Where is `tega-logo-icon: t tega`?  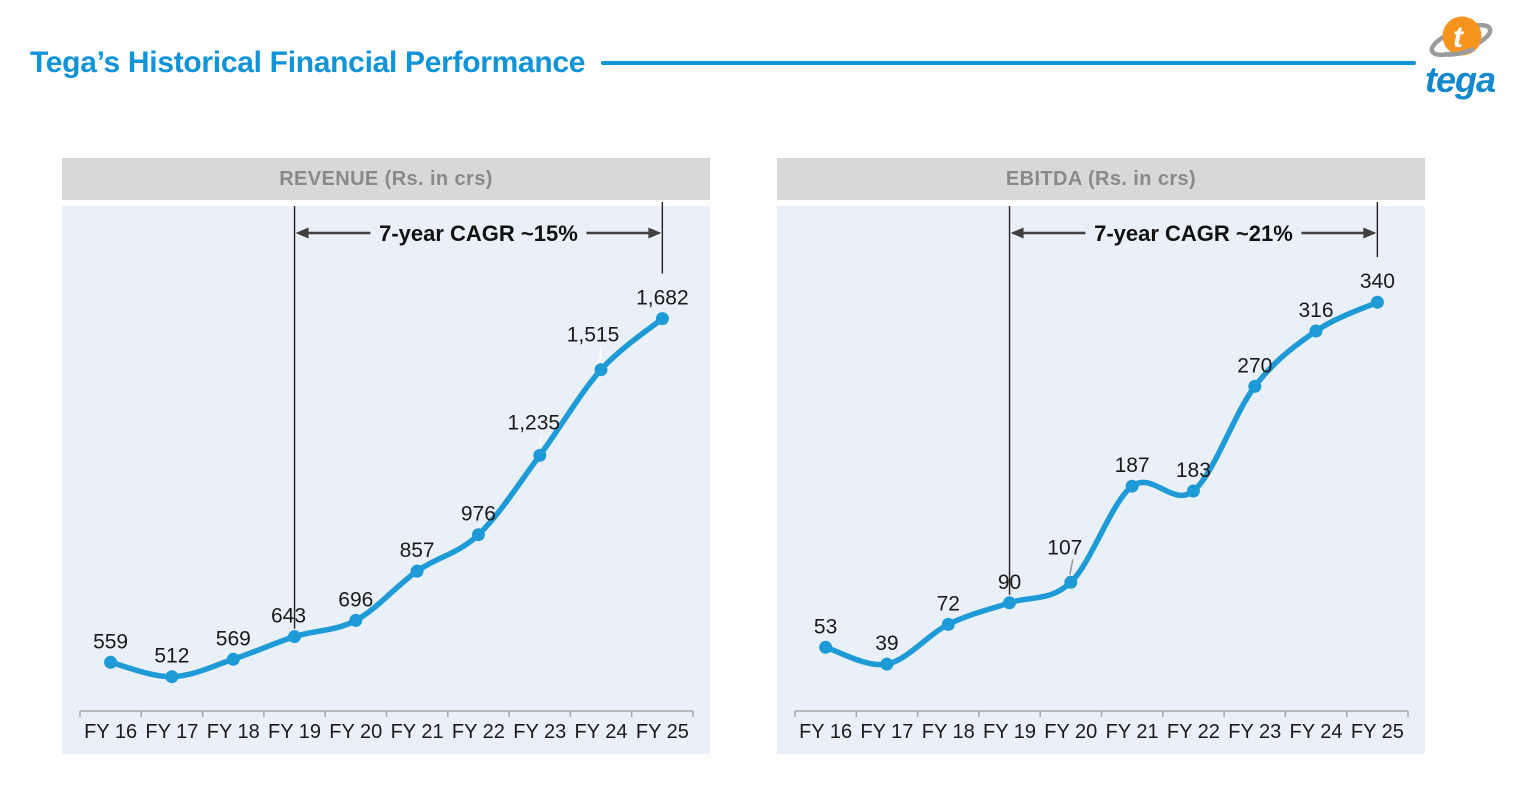 tega-logo-icon: t tega is located at coordinates (1460, 58).